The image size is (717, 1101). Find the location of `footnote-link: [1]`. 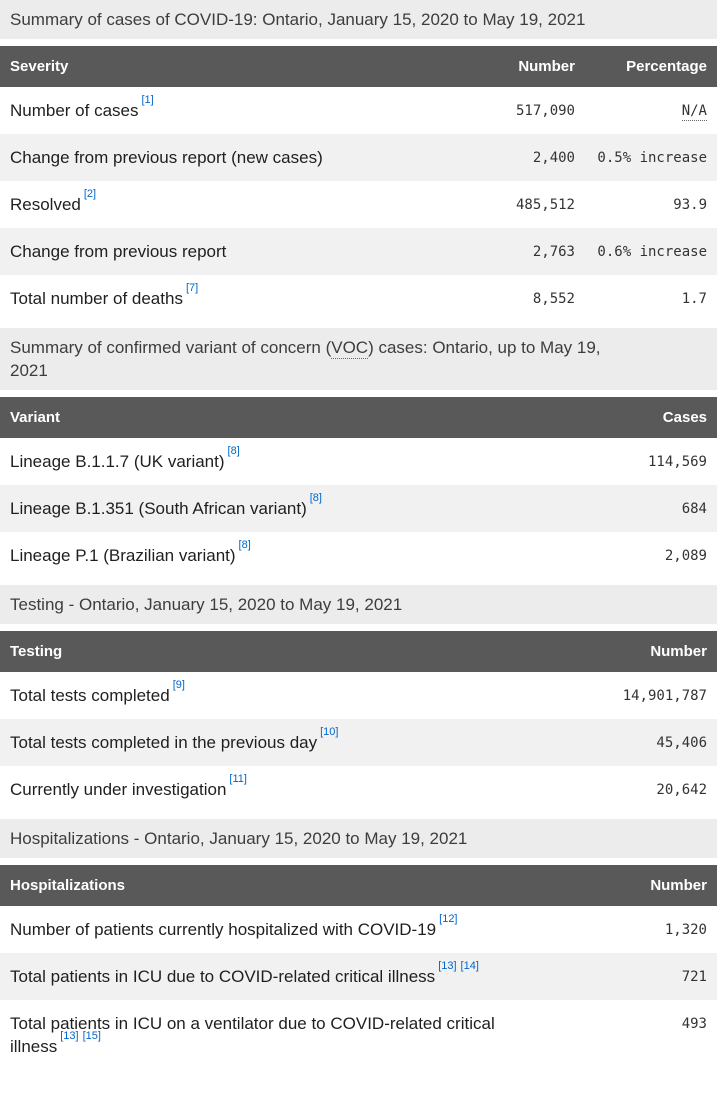

footnote-link: [1] is located at coordinates (147, 100).